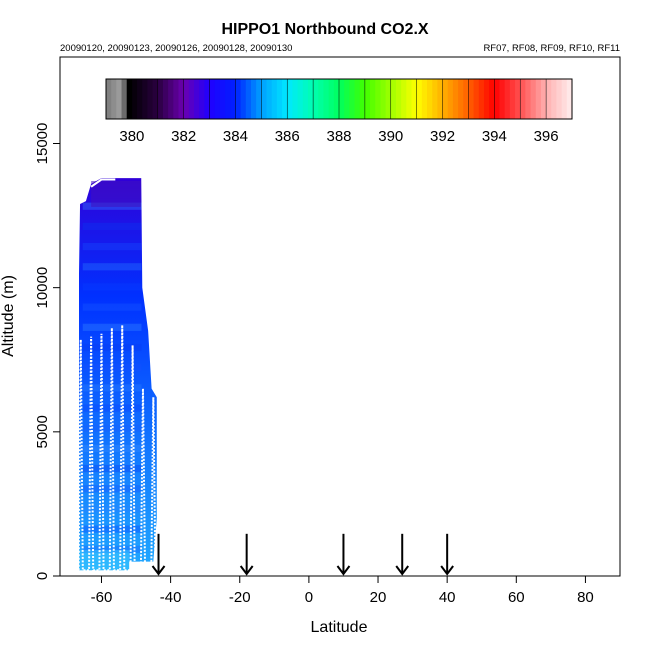  What do you see at coordinates (235, 136) in the screenshot?
I see `colorbar-tick-label: 384` at bounding box center [235, 136].